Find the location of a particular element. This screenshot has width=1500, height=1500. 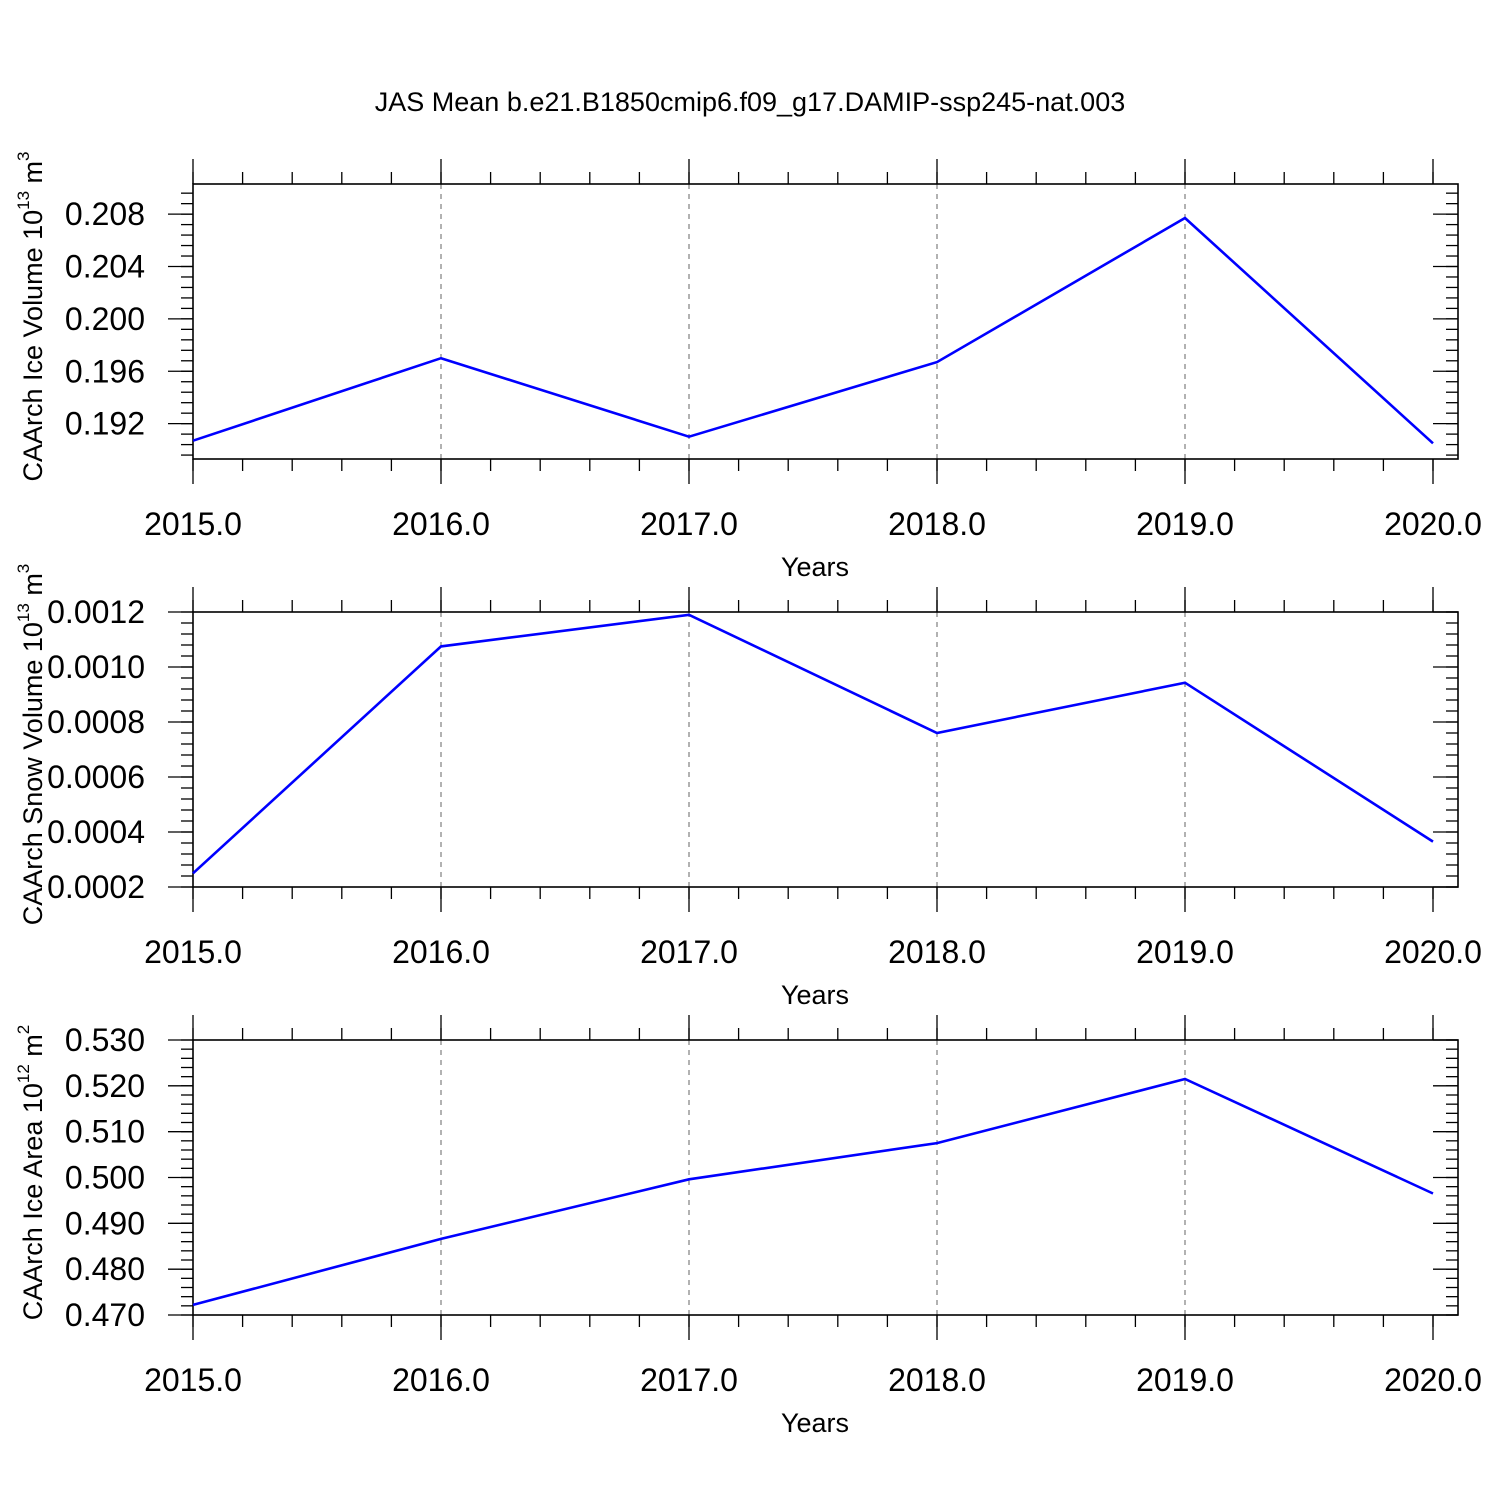

y-tick-label: 0.0008 is located at coordinates (96, 722).